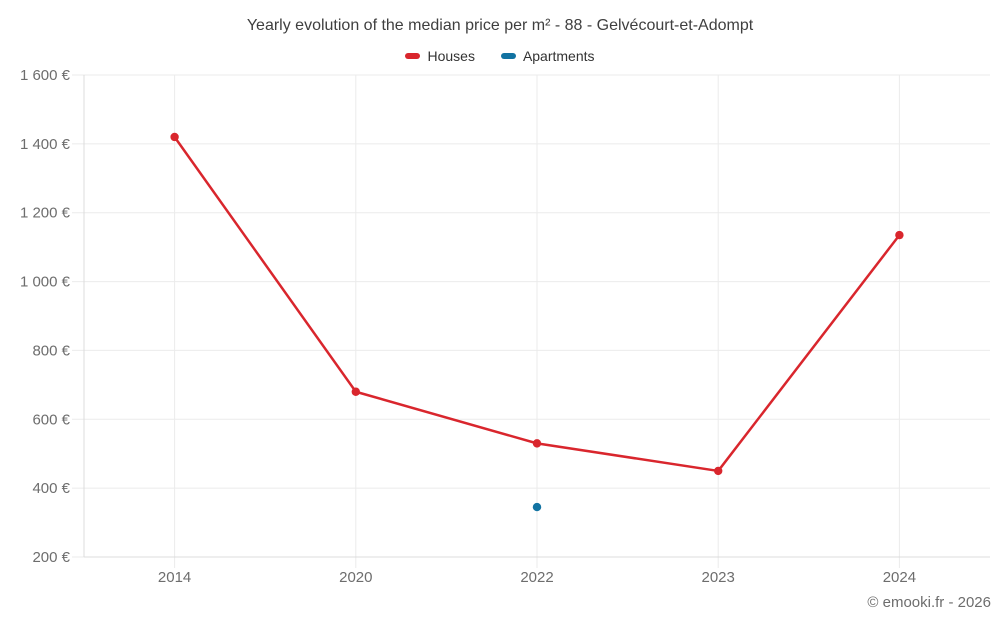 The height and width of the screenshot is (625, 1000). I want to click on x-axis-tick-label: 2022, so click(536, 577).